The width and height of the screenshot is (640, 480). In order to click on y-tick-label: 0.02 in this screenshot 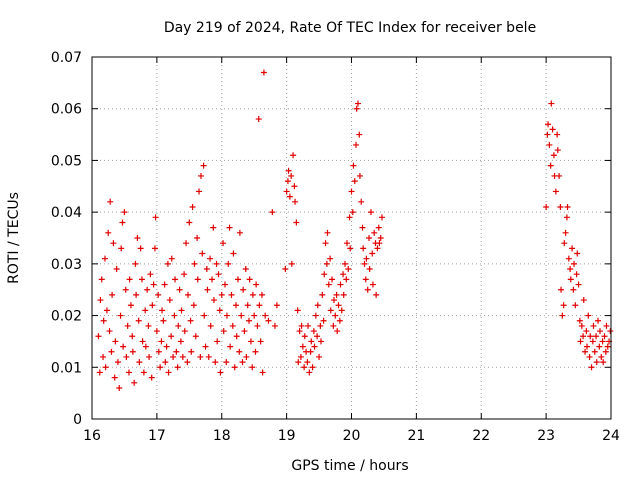, I will do `click(66, 317)`.